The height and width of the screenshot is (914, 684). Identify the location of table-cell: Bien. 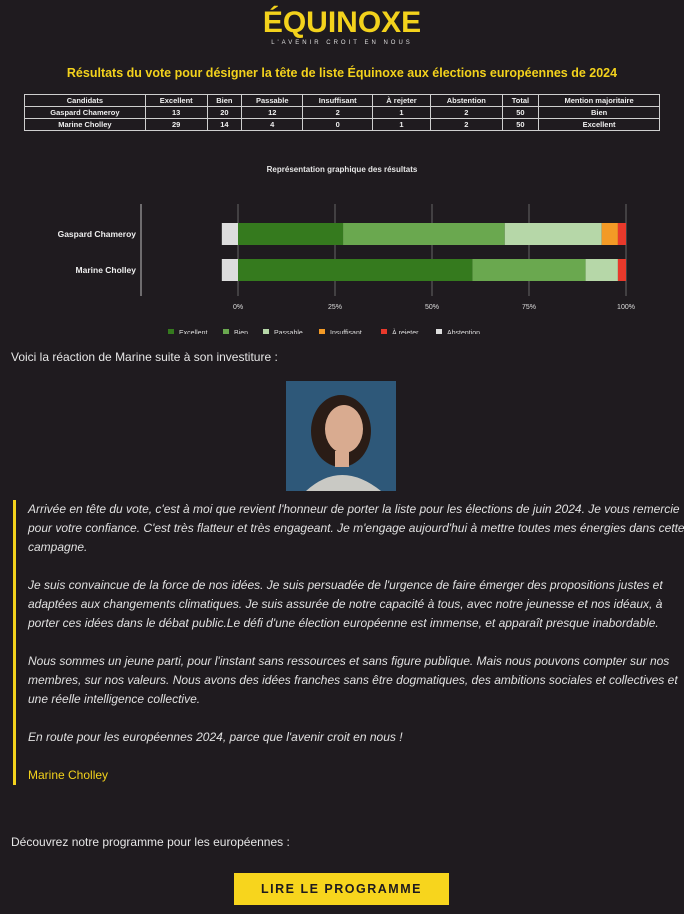
(599, 112).